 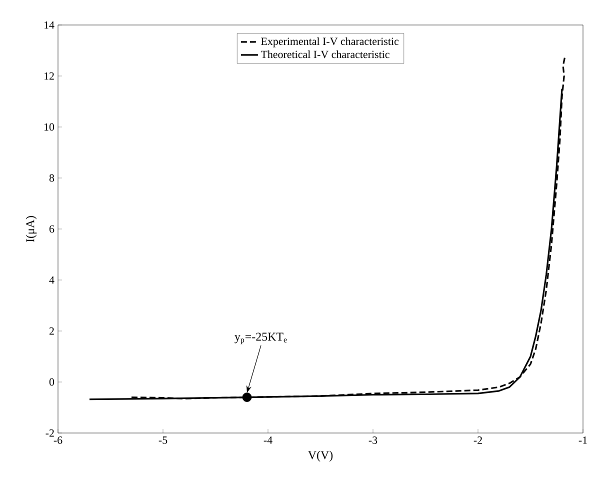 What do you see at coordinates (50, 433) in the screenshot?
I see `y-tick-label: -2` at bounding box center [50, 433].